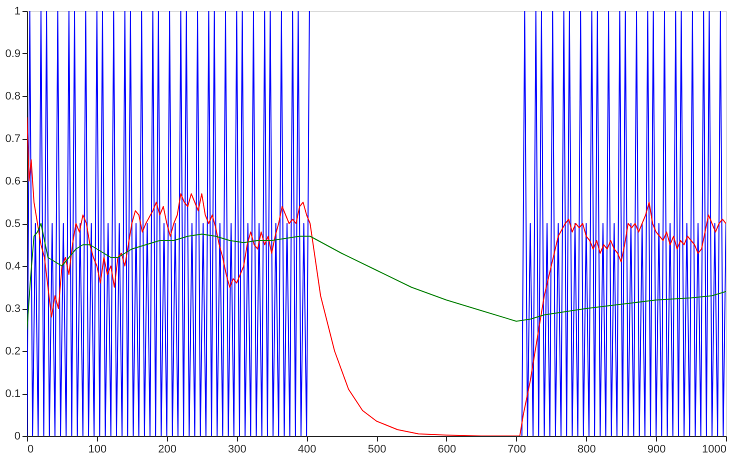 Image resolution: width=739 pixels, height=458 pixels. What do you see at coordinates (12, 54) in the screenshot?
I see `y-tick-label: 0.9` at bounding box center [12, 54].